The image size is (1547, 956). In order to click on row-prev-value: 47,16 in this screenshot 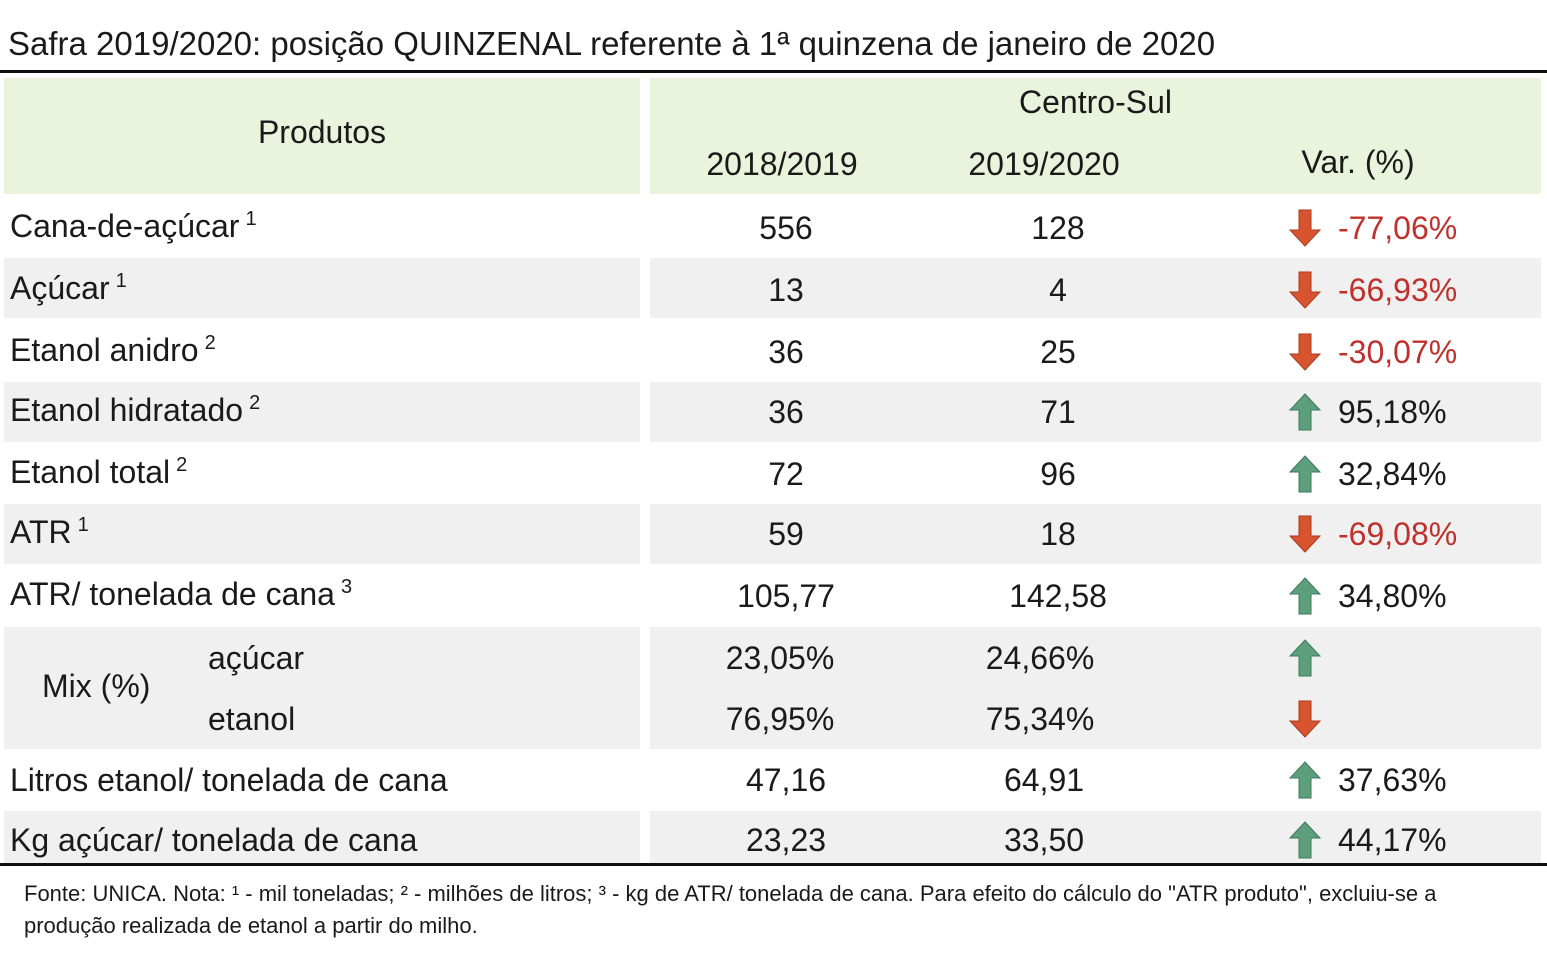, I will do `click(786, 780)`.